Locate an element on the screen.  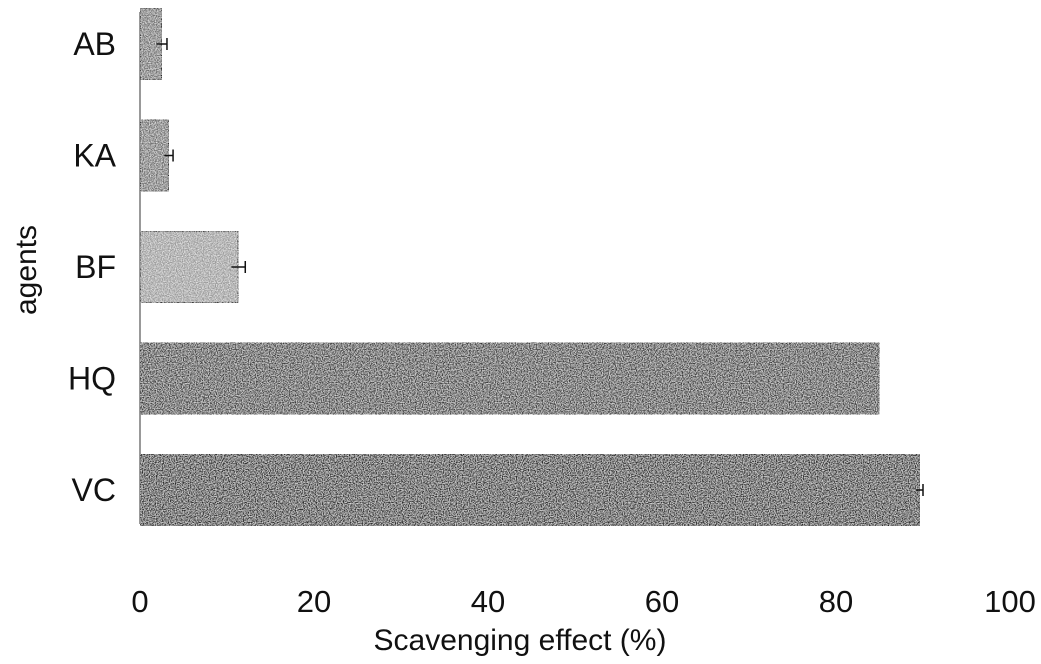
x-tick-labels: 0 20 40 60 80 100 is located at coordinates (583, 601).